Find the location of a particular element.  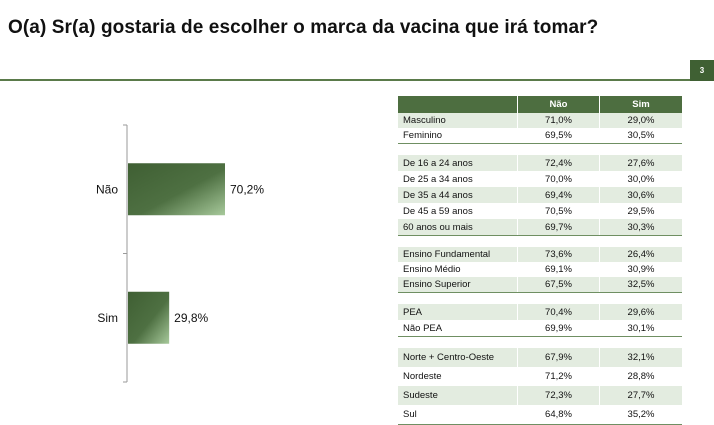

row-label: De 45 a 59 anos is located at coordinates (458, 211).